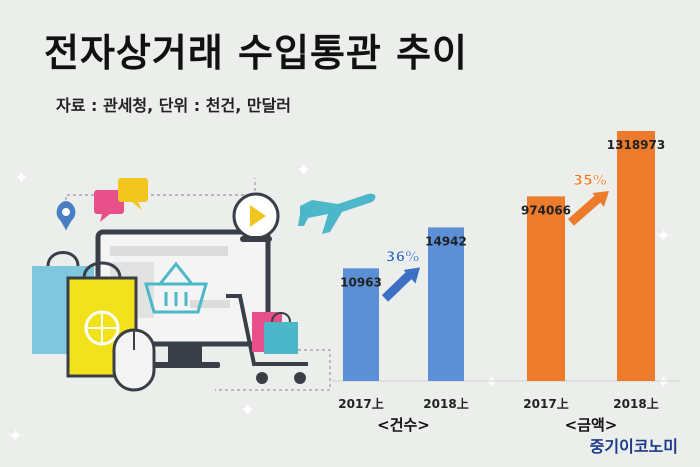  What do you see at coordinates (337, 213) in the screenshot?
I see `airplane-icon` at bounding box center [337, 213].